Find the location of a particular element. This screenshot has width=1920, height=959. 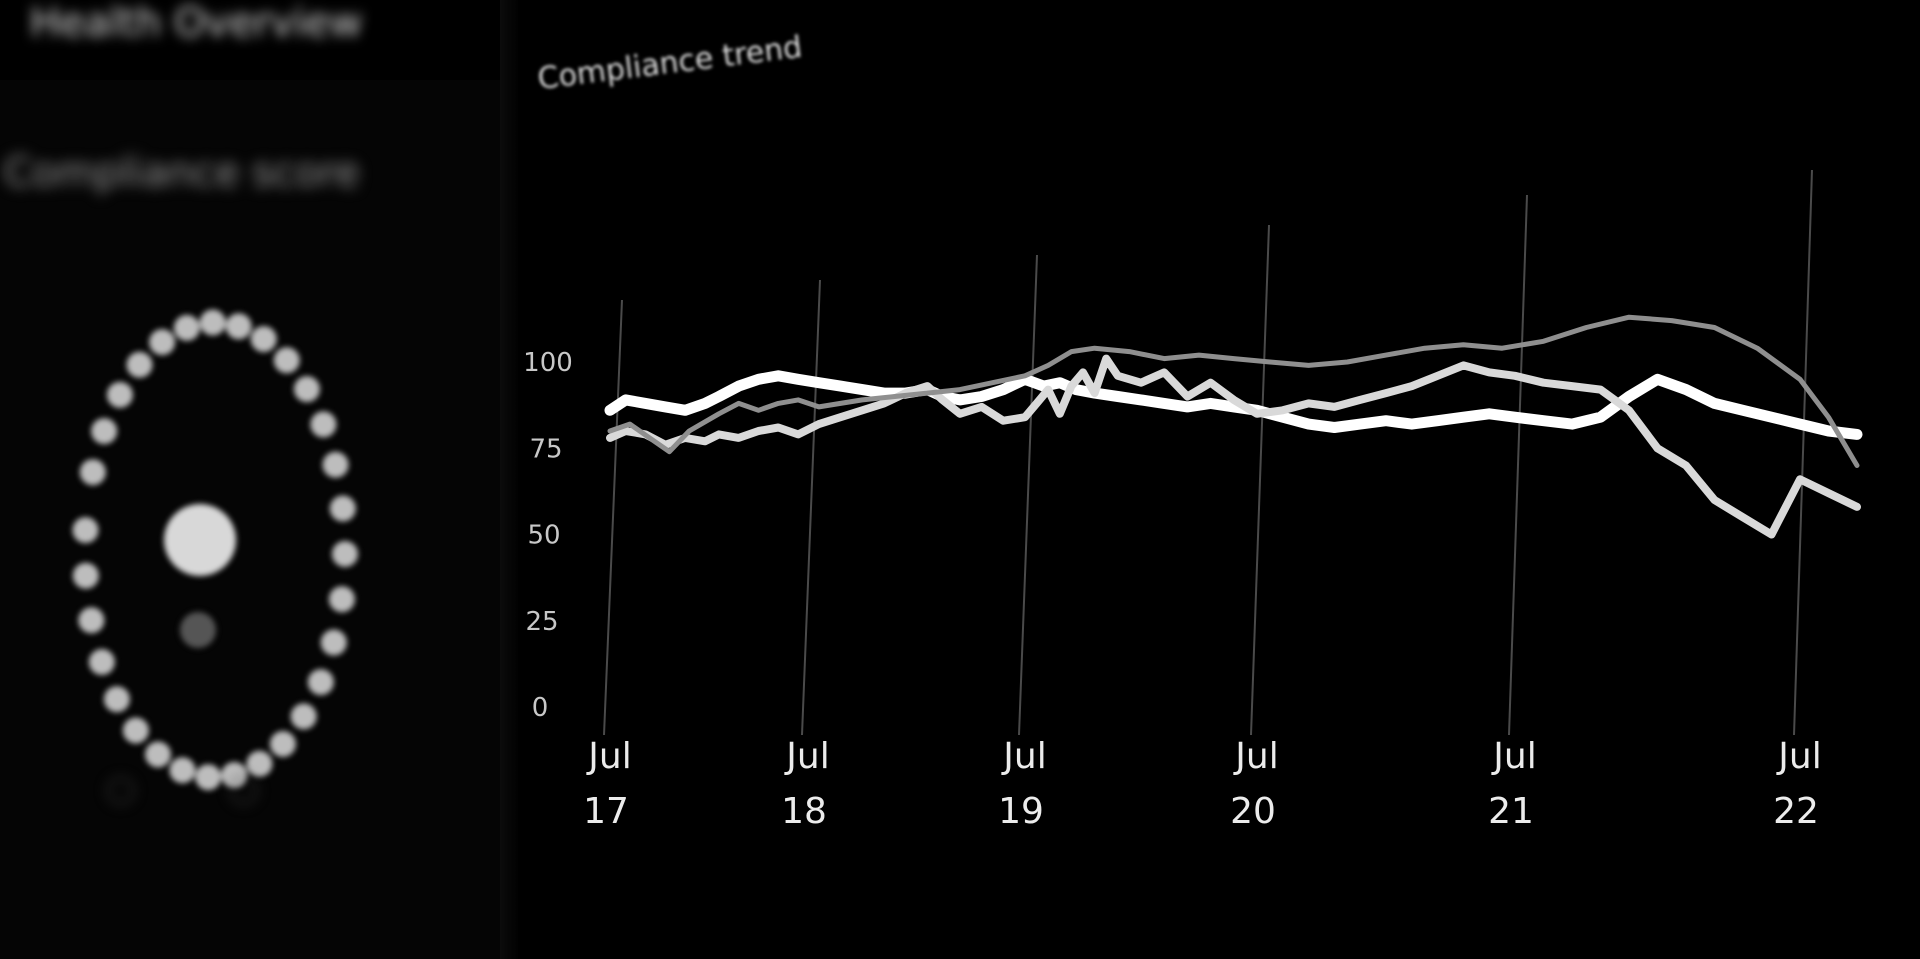

gauge-status: ○ ○ is located at coordinates (202, 788).